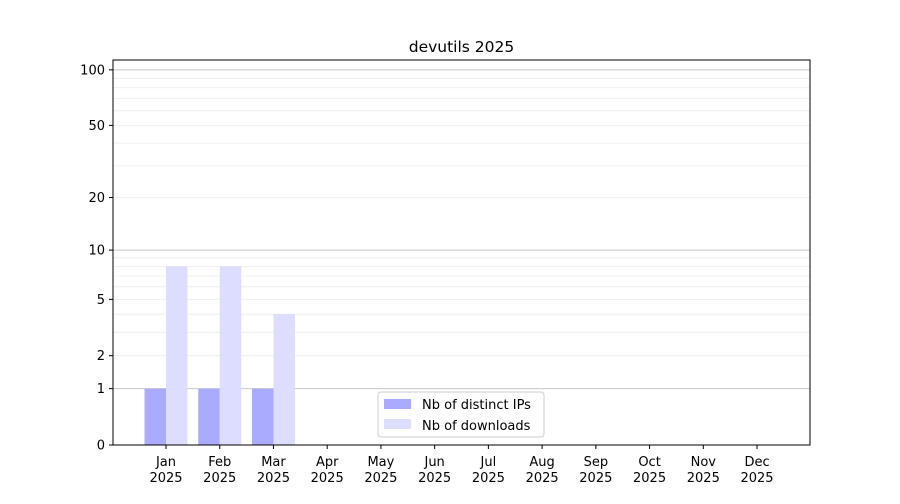 The image size is (900, 504). What do you see at coordinates (273, 462) in the screenshot?
I see `x-tick-label-month: Mar` at bounding box center [273, 462].